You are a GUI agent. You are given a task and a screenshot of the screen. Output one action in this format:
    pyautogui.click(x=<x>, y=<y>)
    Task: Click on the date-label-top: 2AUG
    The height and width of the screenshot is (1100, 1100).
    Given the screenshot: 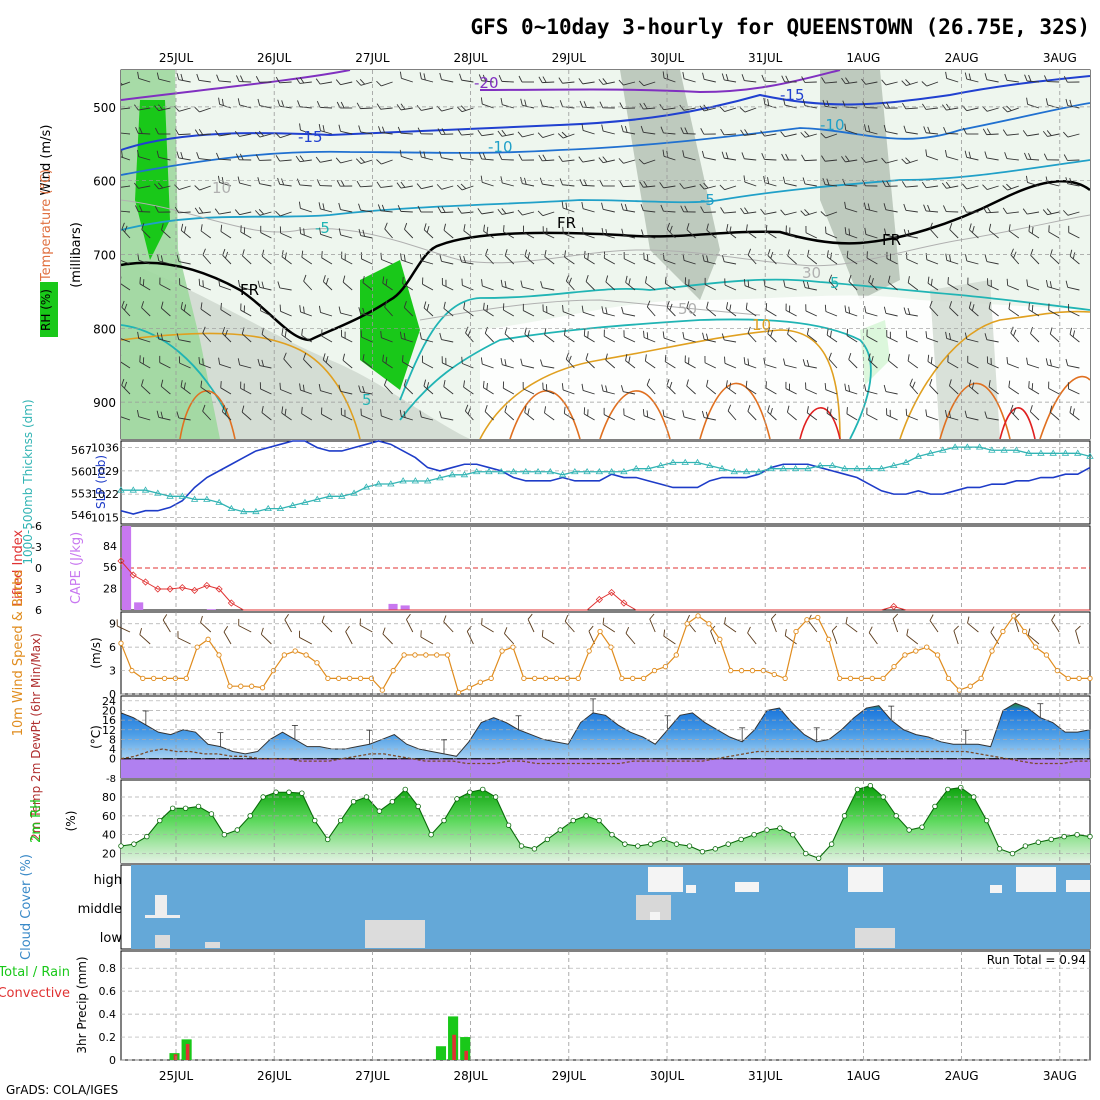 What is the action you would take?
    pyautogui.click(x=962, y=58)
    